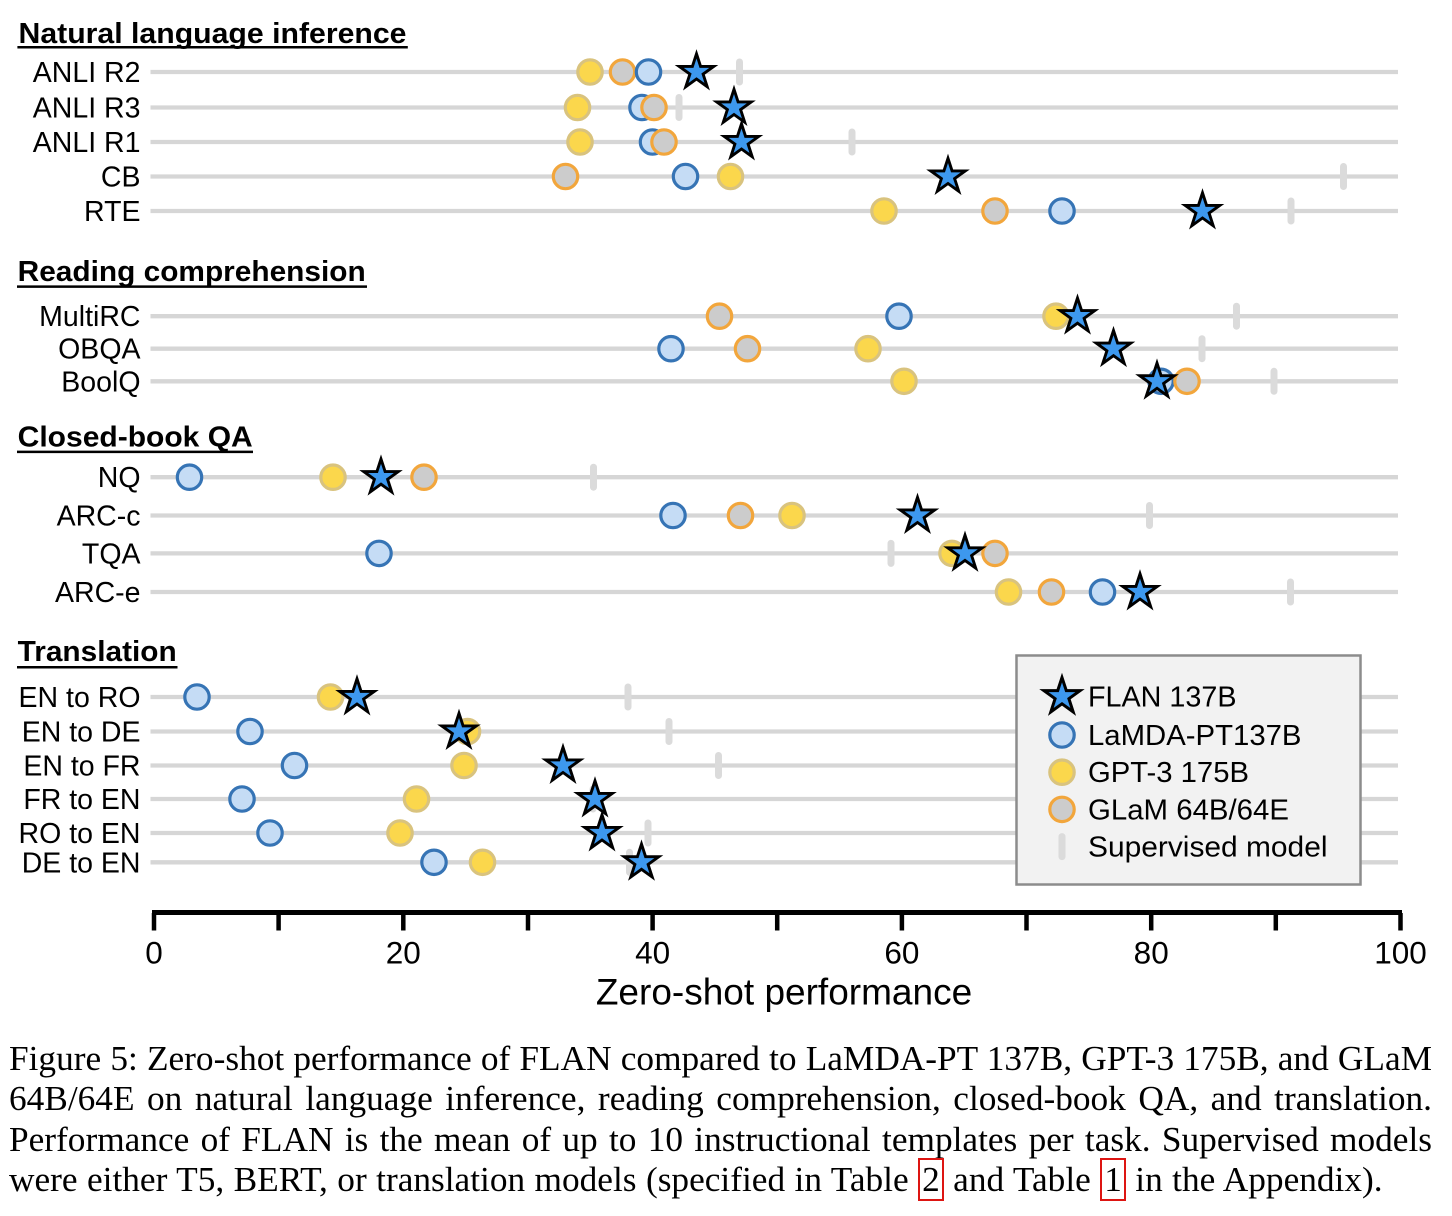 This screenshot has width=1452, height=1216. I want to click on svg-text: Natural language inference, so click(213, 34).